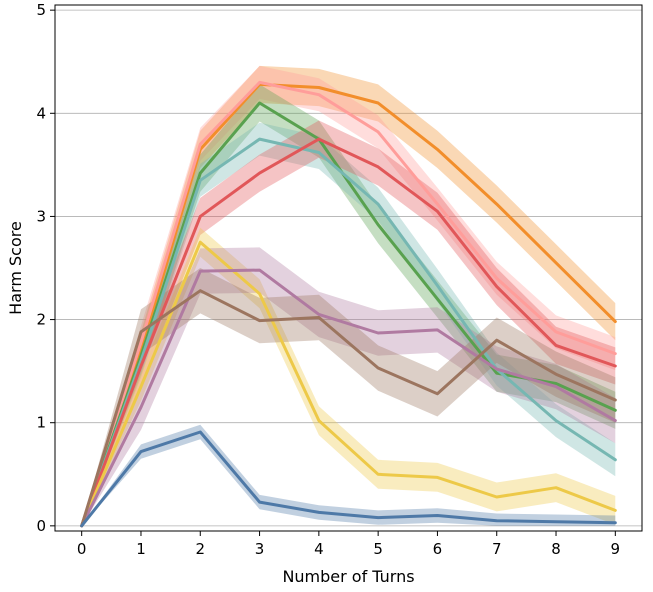 The width and height of the screenshot is (653, 592). I want to click on x-tick-label: 4, so click(319, 549).